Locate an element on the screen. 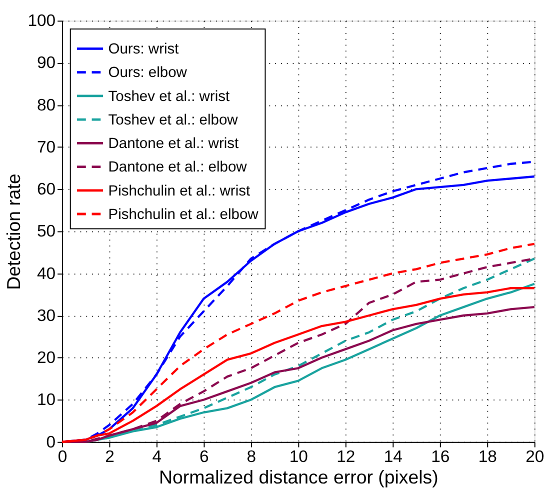 Image resolution: width=558 pixels, height=499 pixels. x-tick-label: 14 is located at coordinates (393, 456).